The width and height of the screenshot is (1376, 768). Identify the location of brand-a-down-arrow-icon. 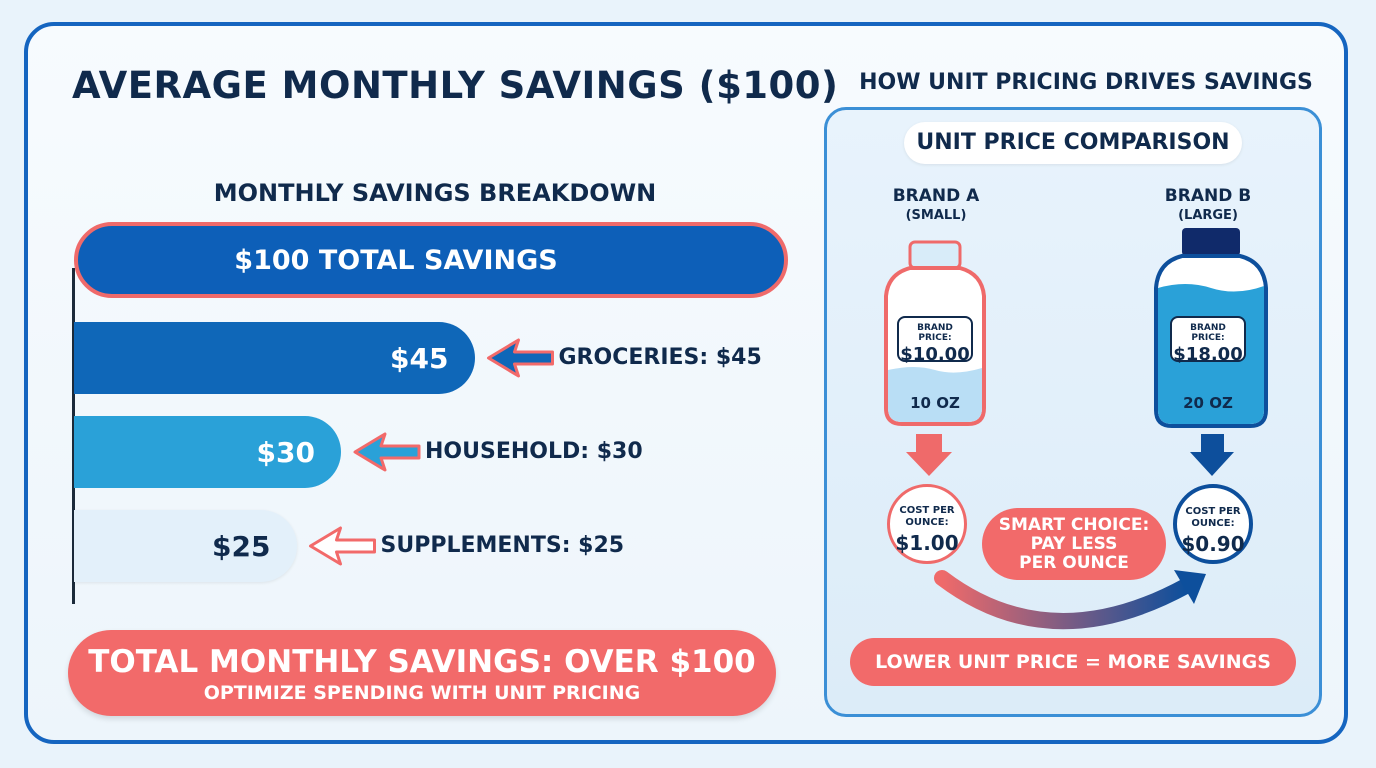
(929, 455).